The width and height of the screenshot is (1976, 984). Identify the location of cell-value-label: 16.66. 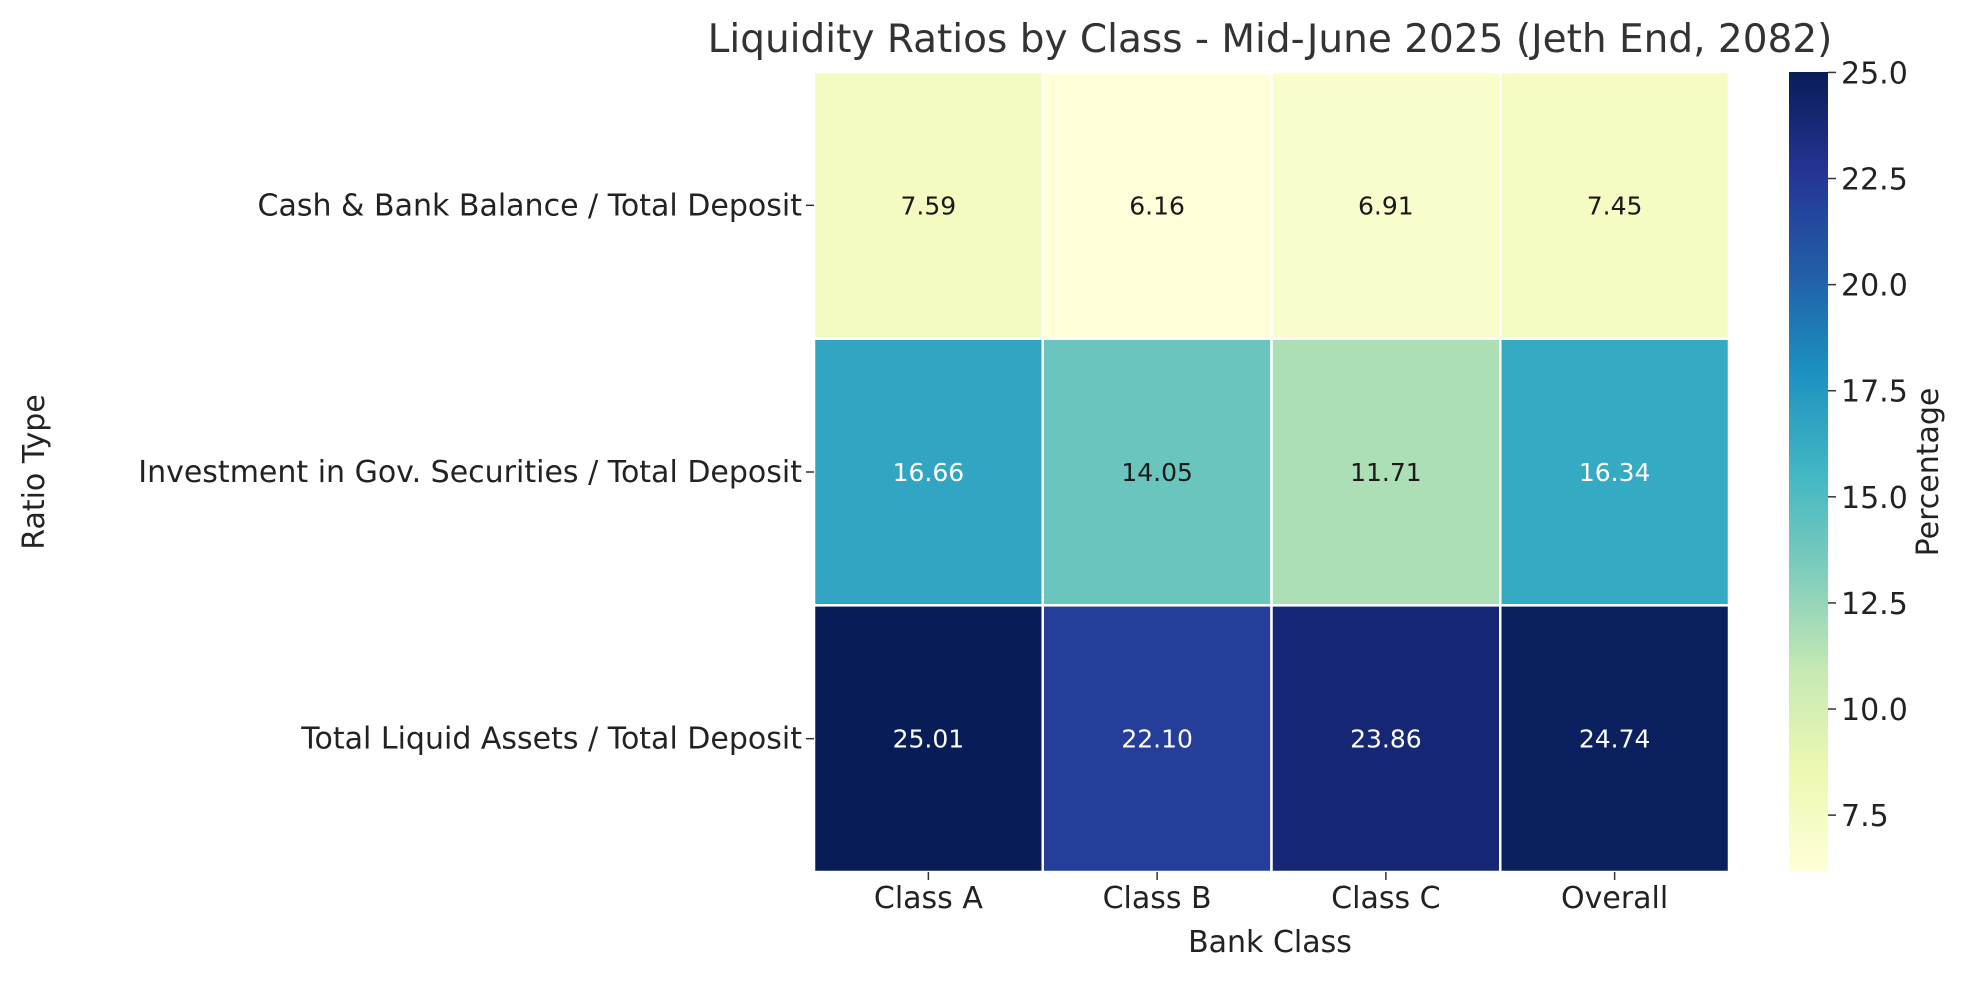
(929, 472).